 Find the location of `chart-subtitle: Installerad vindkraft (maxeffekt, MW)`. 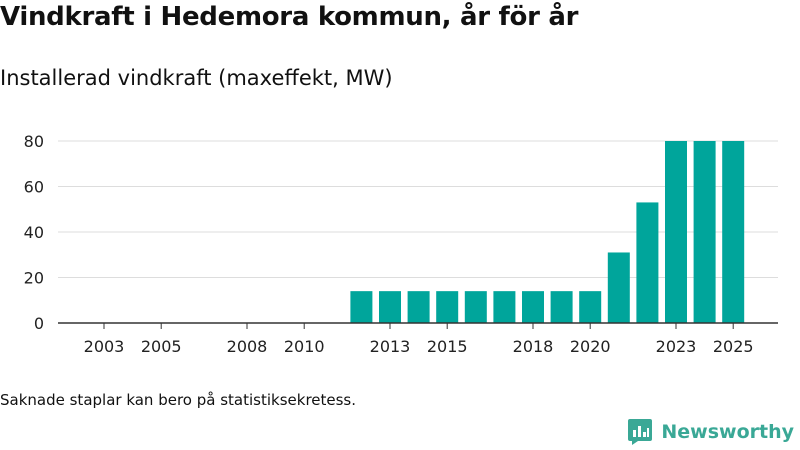

chart-subtitle: Installerad vindkraft (maxeffekt, MW) is located at coordinates (196, 78).